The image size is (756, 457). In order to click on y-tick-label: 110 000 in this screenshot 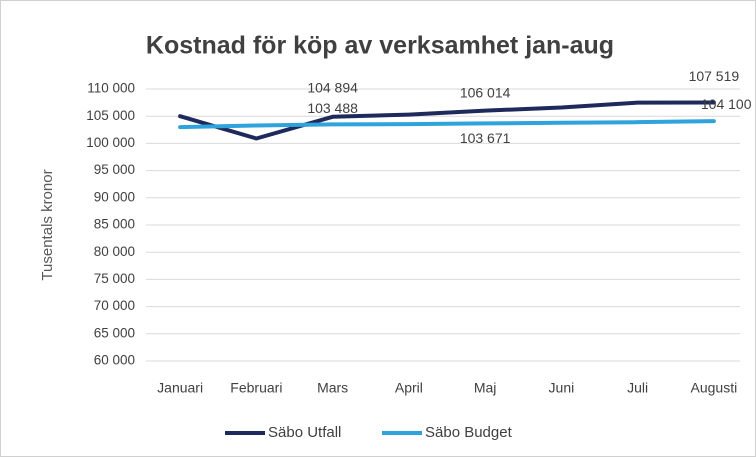, I will do `click(111, 88)`.